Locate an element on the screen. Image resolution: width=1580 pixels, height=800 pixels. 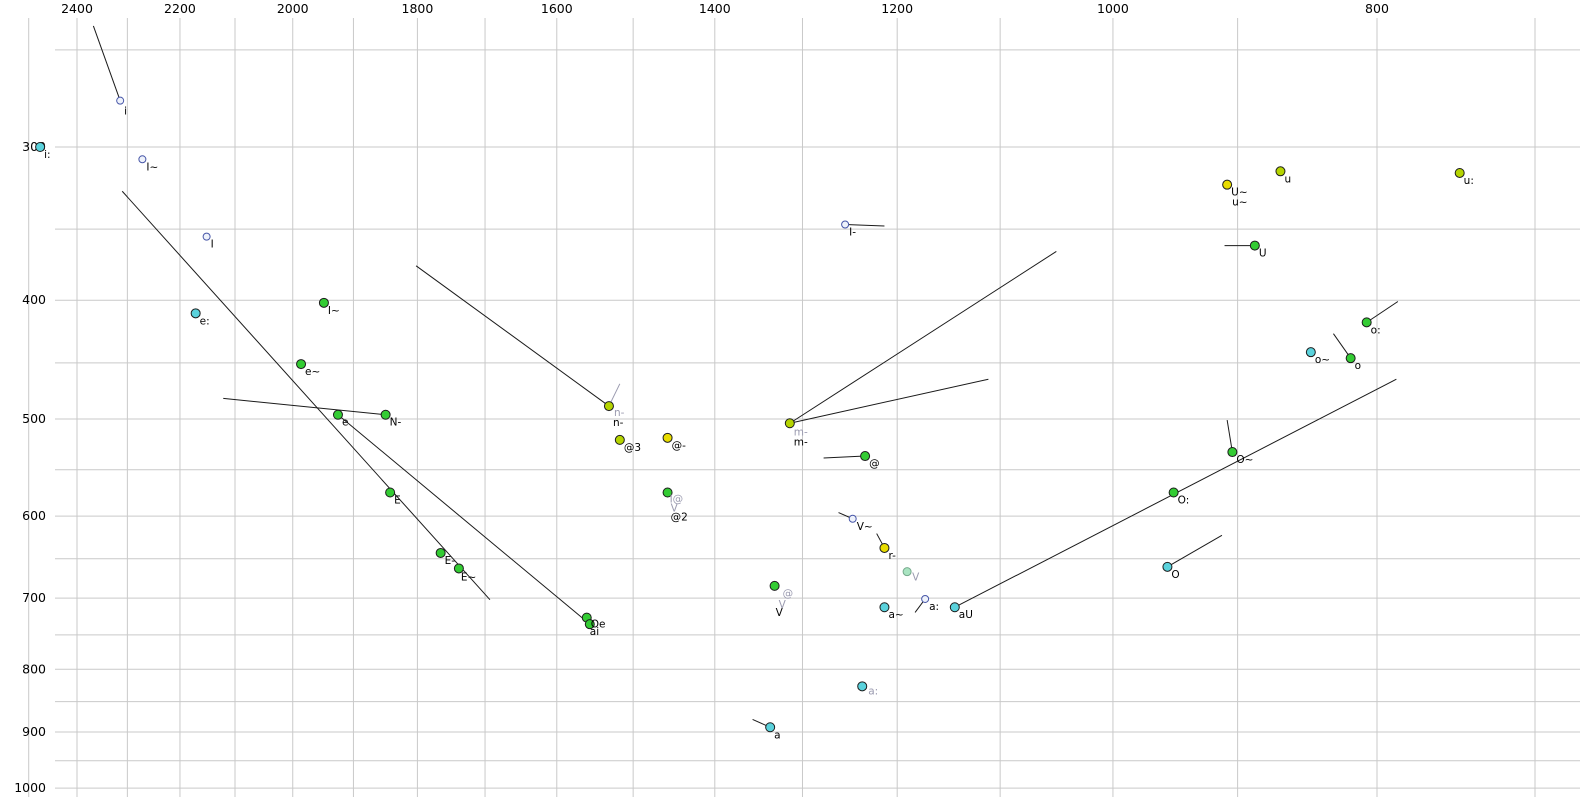
secondary-point-label: n- is located at coordinates (619, 413).